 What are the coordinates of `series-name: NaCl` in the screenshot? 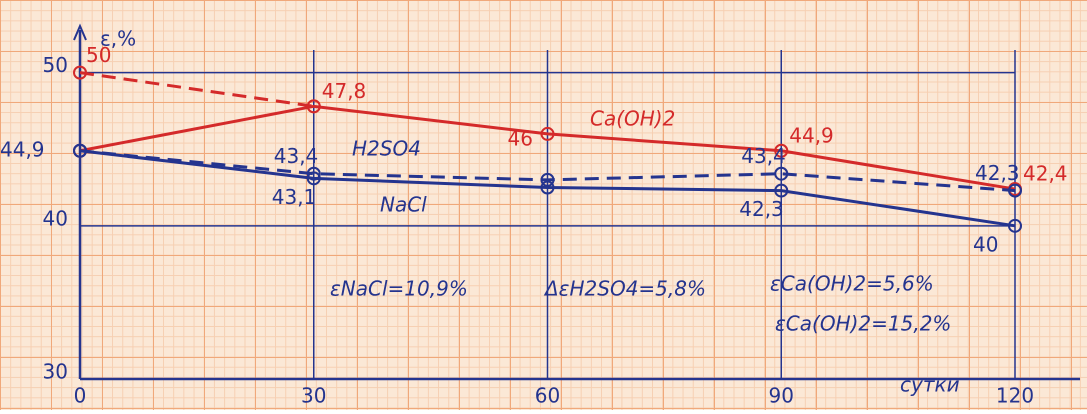 It's located at (403, 205).